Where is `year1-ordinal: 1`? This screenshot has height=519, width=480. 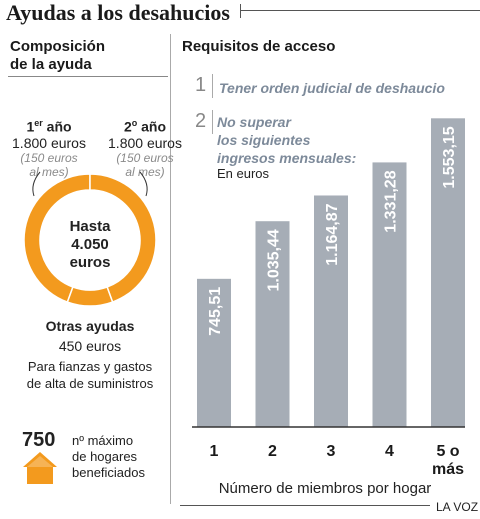
year1-ordinal: 1 is located at coordinates (30, 126).